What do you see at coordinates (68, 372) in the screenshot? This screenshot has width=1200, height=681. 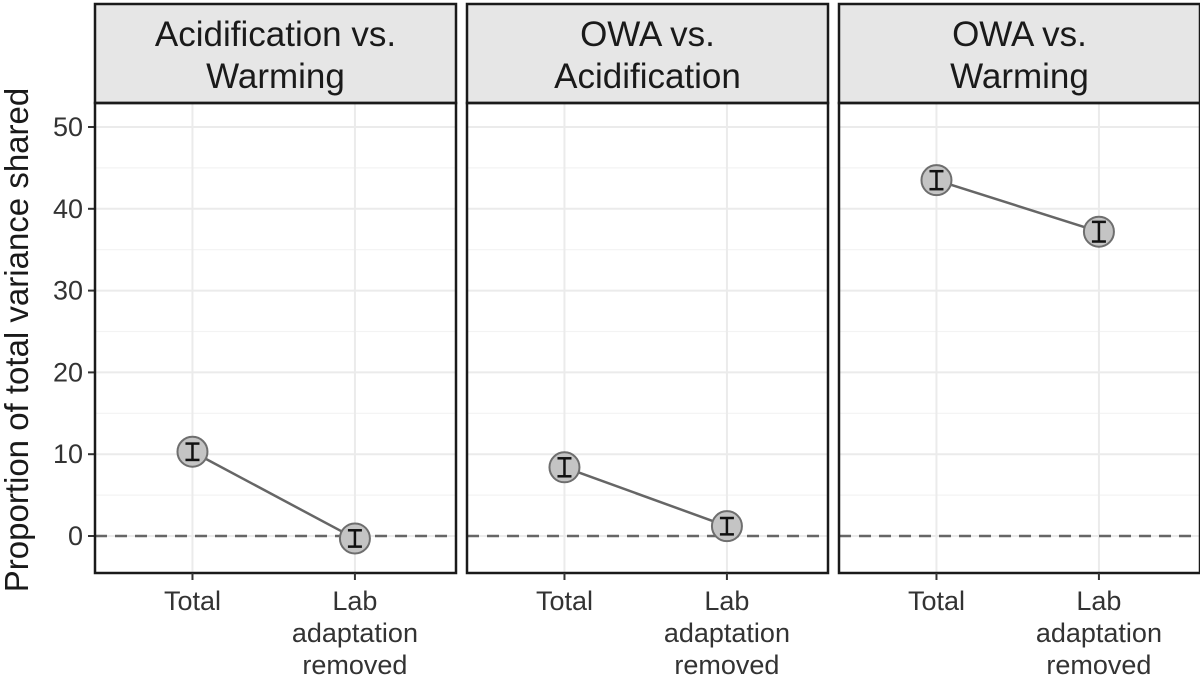 I see `y-tick-label: 20` at bounding box center [68, 372].